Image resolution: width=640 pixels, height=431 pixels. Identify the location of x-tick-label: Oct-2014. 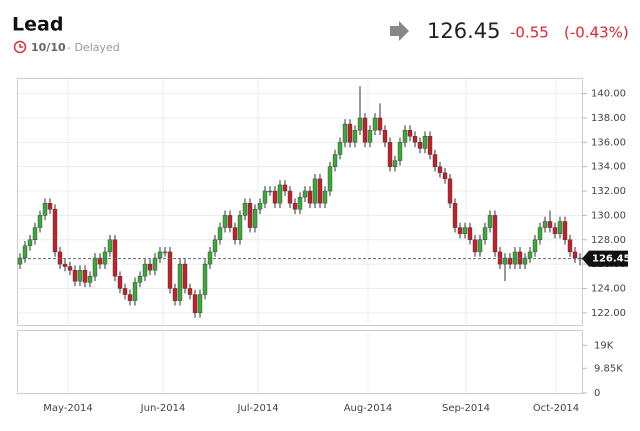
(556, 408).